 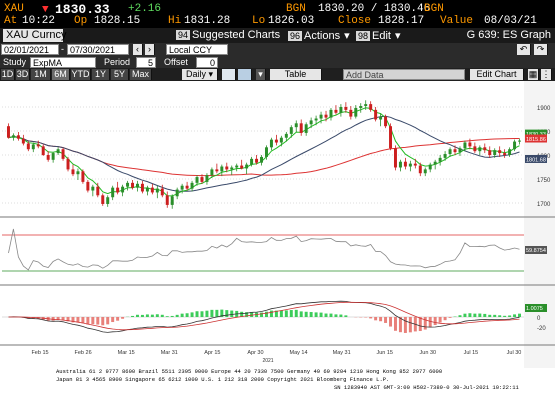 I want to click on price-label-value: 1815.86, so click(x=536, y=140).